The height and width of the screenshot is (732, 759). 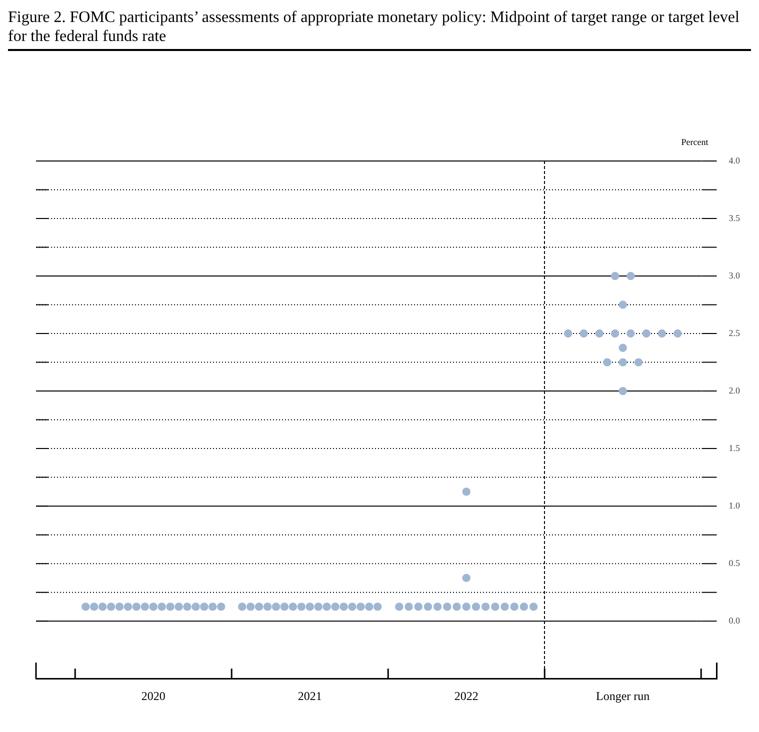 What do you see at coordinates (734, 217) in the screenshot?
I see `y-tick-label: 3.5` at bounding box center [734, 217].